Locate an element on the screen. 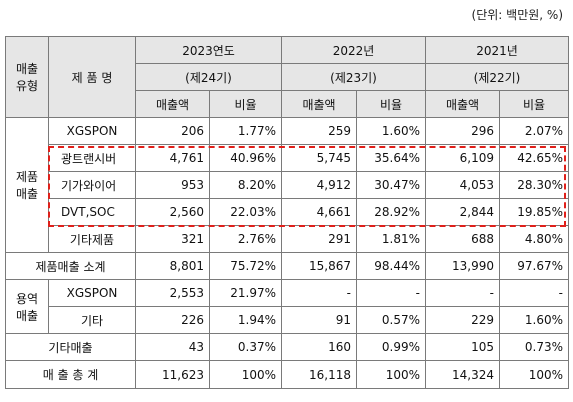  cell: 0.57% is located at coordinates (391, 320).